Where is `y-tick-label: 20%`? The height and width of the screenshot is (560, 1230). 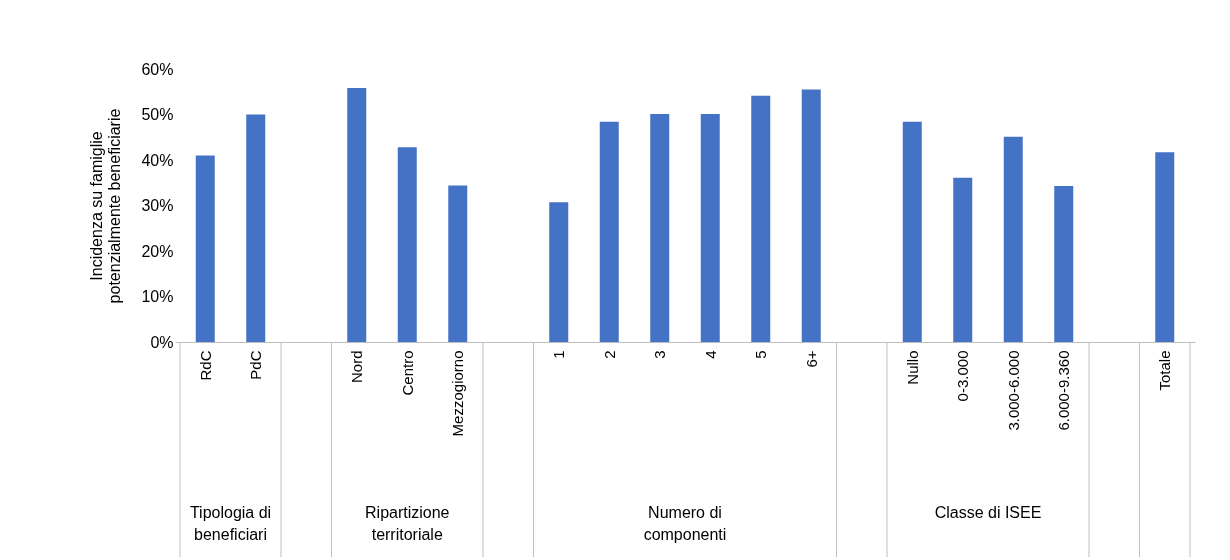 y-tick-label: 20% is located at coordinates (157, 251).